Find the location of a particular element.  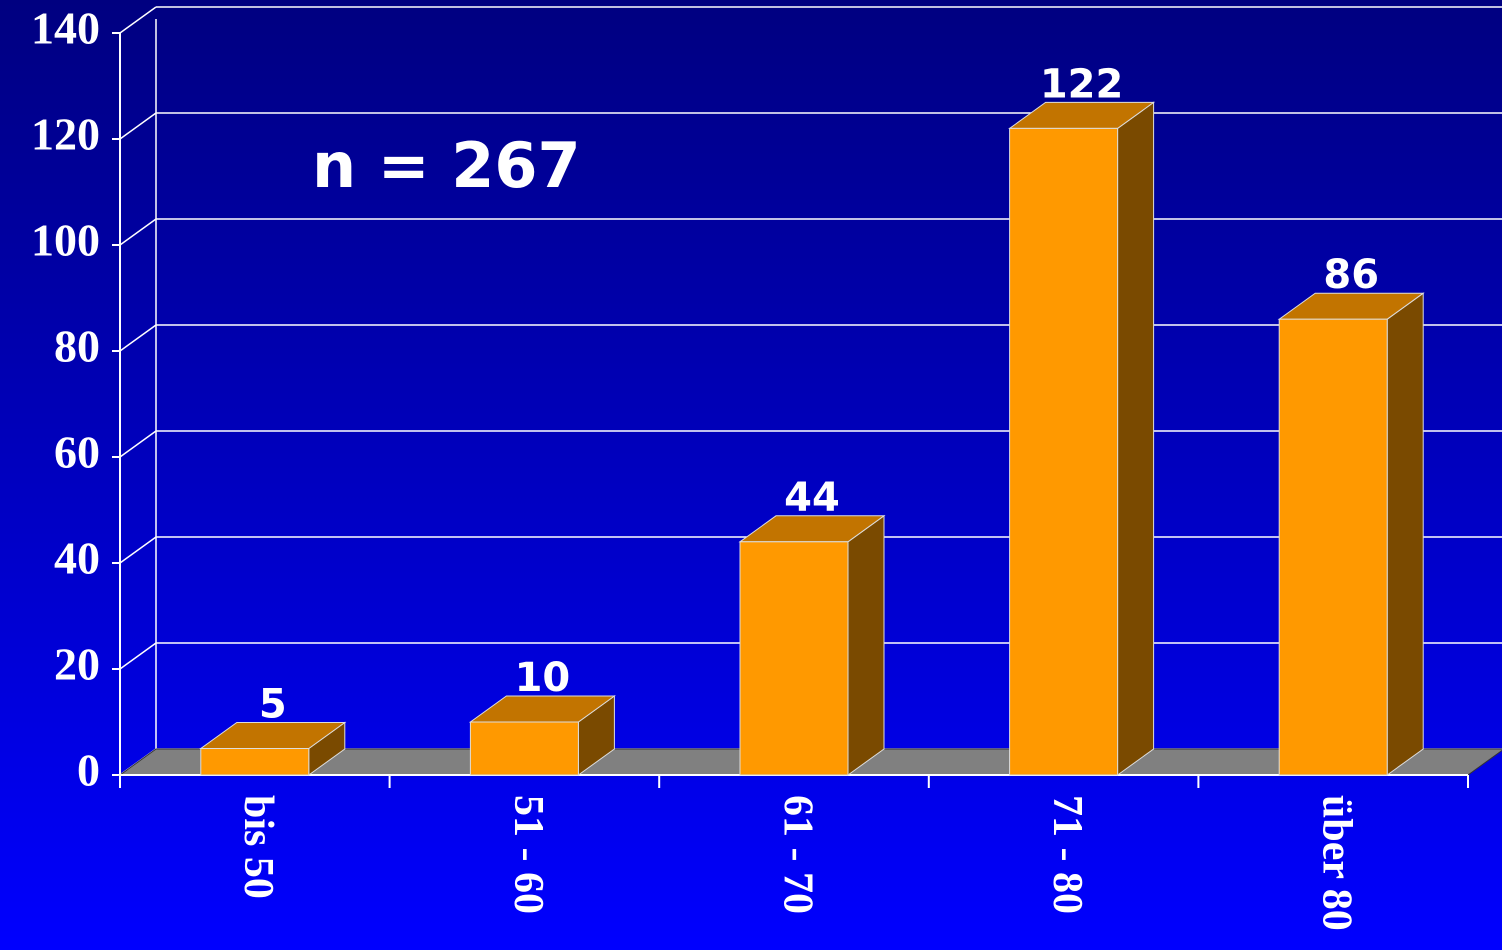

value-label: 86 is located at coordinates (1351, 275).